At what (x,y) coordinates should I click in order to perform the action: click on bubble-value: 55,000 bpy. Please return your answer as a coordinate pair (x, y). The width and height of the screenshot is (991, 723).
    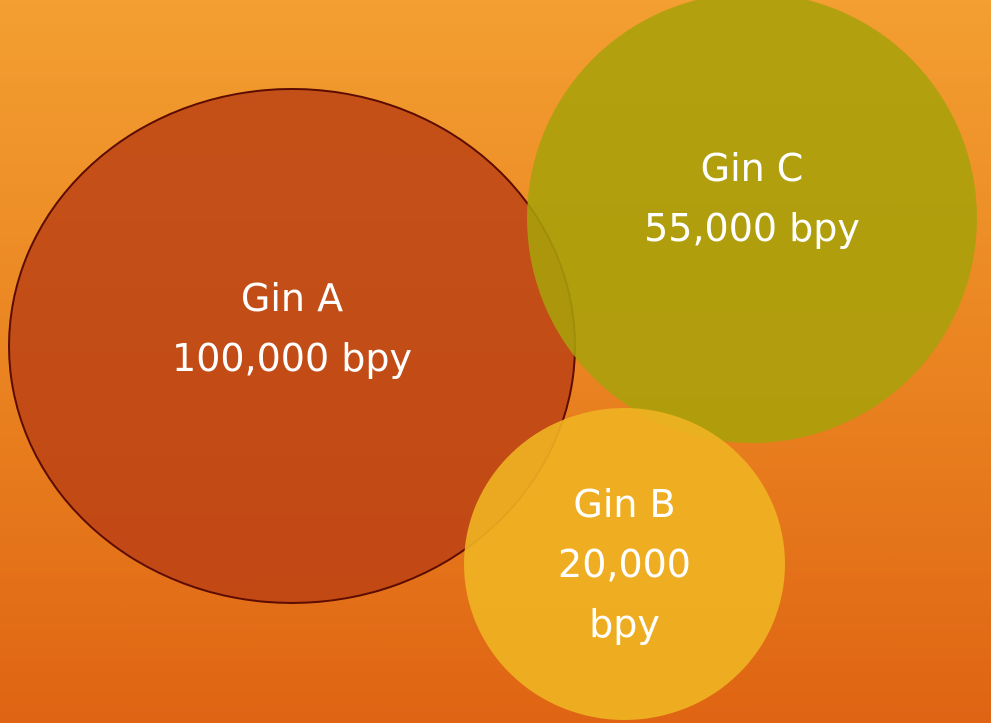
    Looking at the image, I should click on (752, 228).